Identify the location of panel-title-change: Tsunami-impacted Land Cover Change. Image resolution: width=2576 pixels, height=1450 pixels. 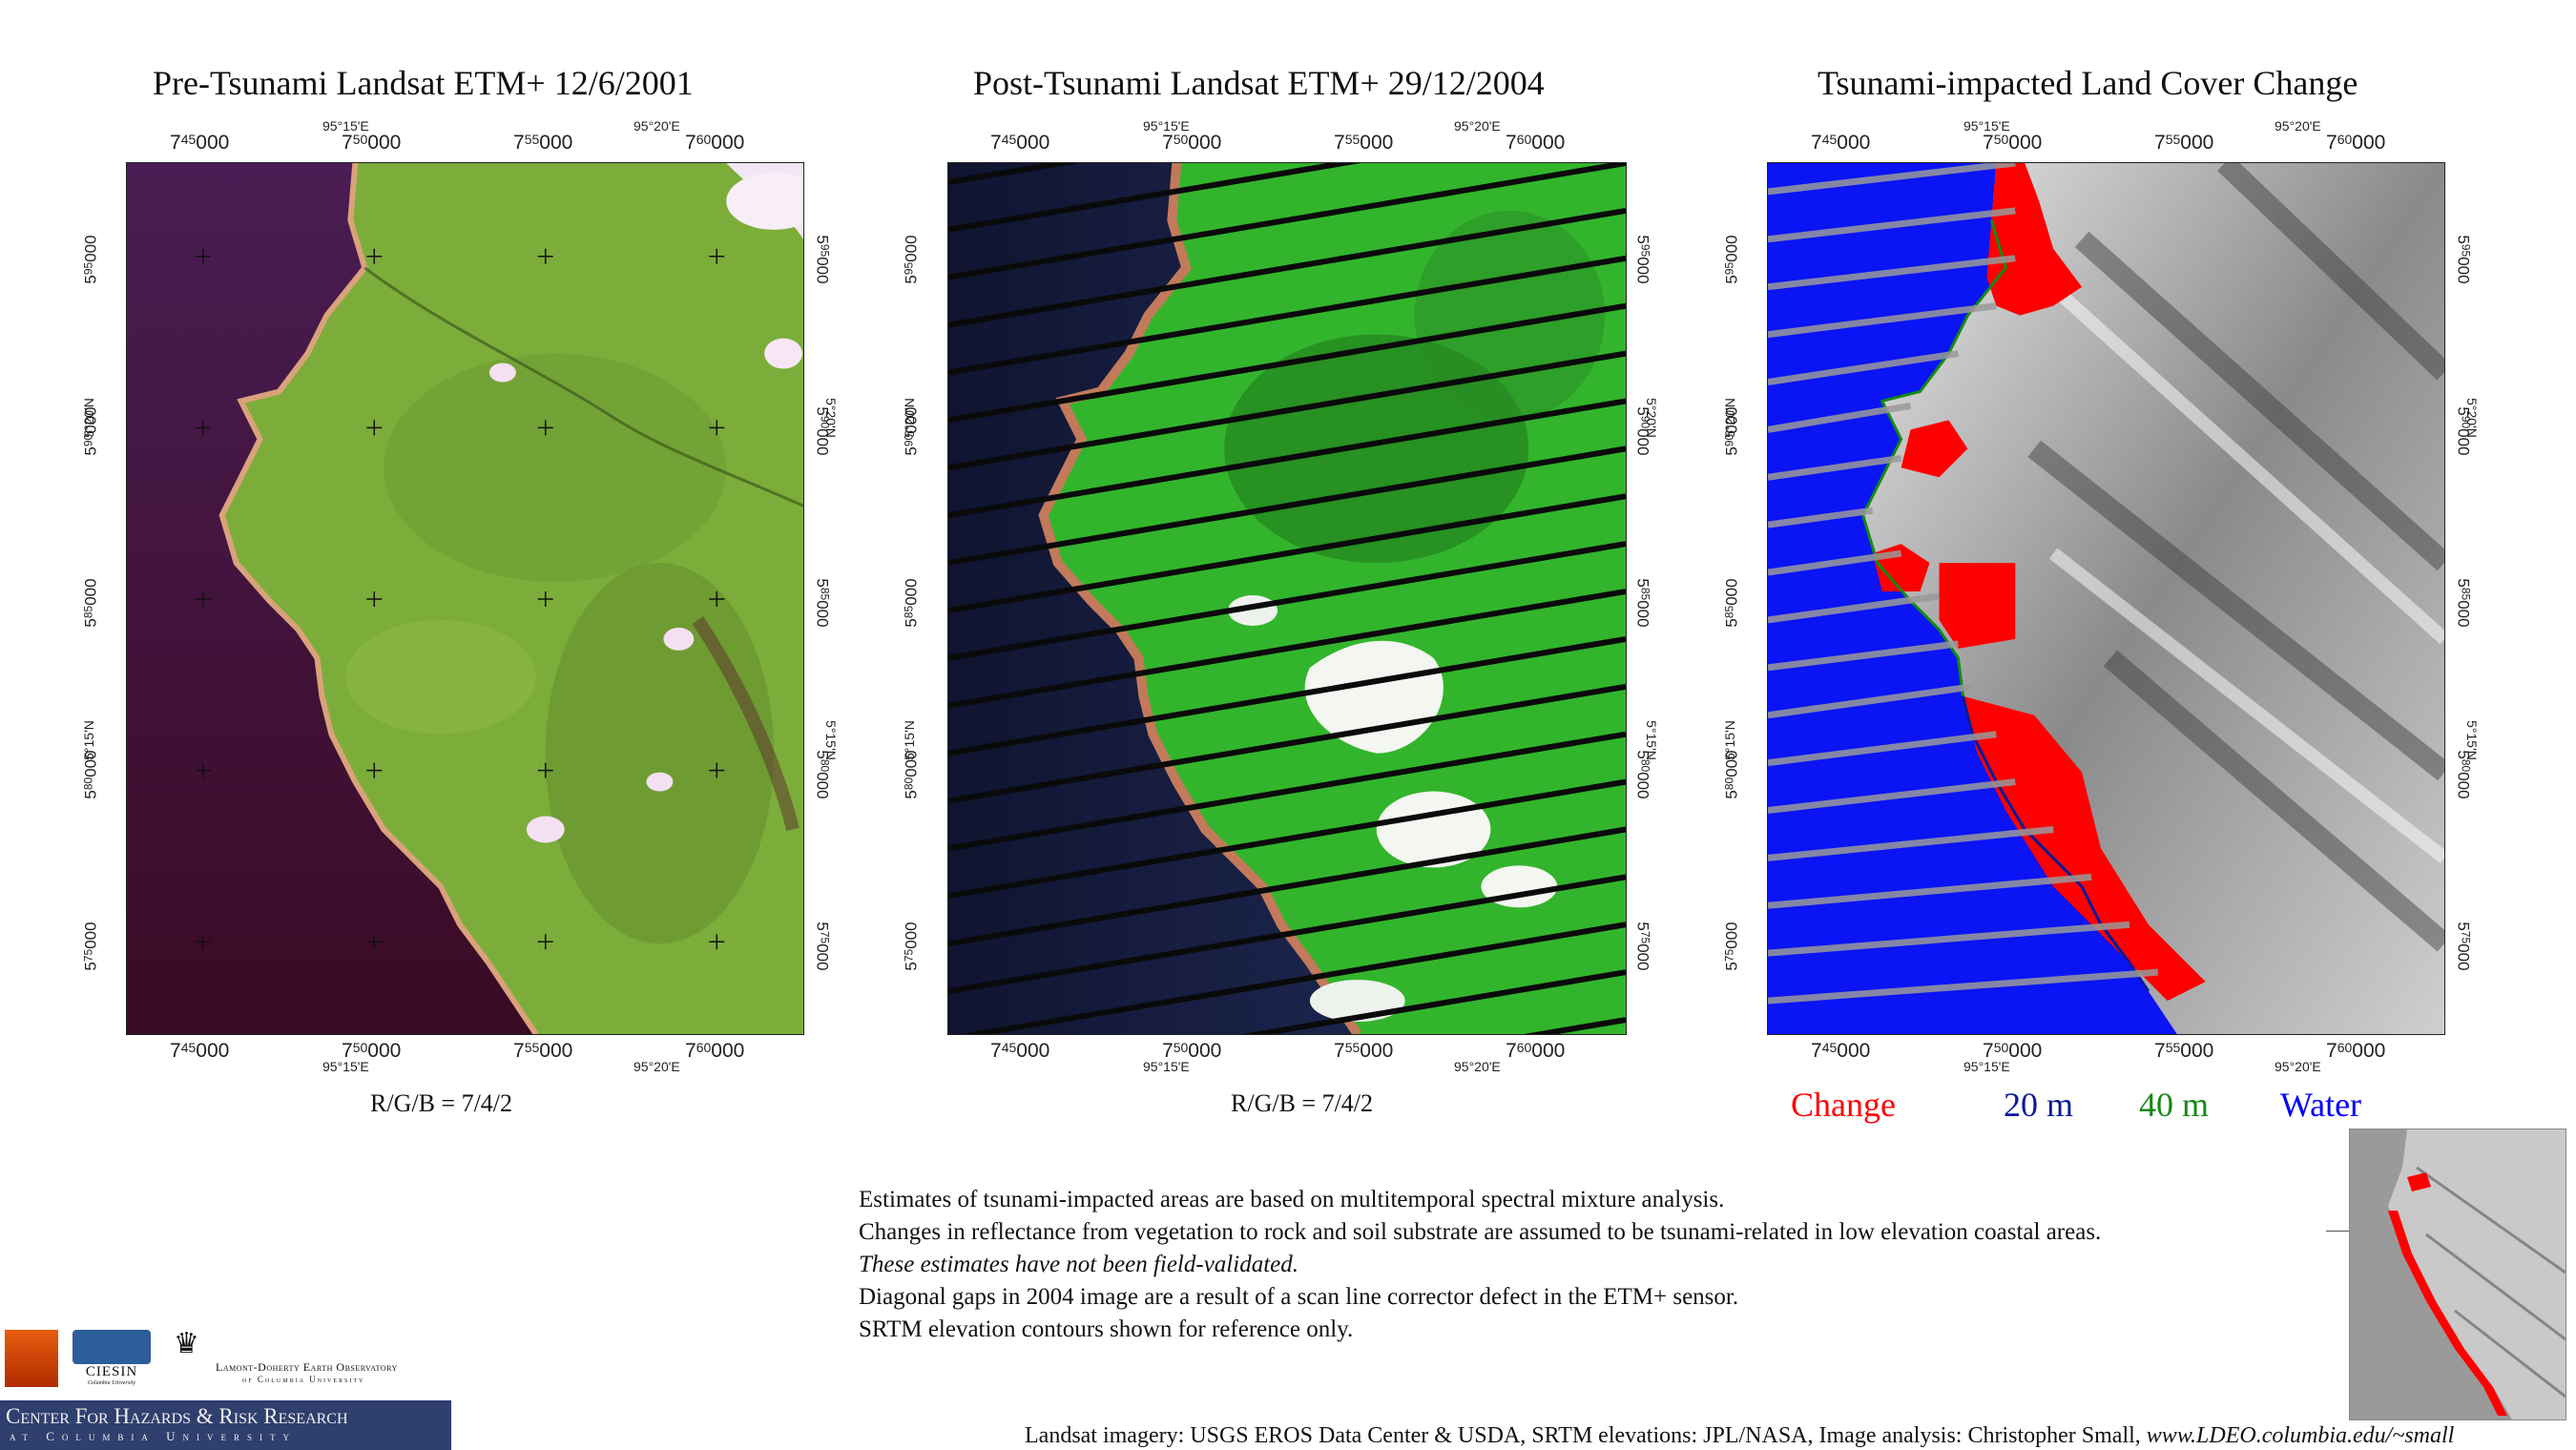
(2088, 83).